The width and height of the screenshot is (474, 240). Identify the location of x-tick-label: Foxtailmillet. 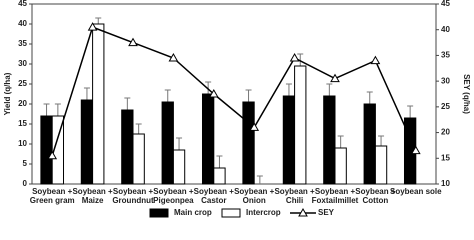
(335, 200).